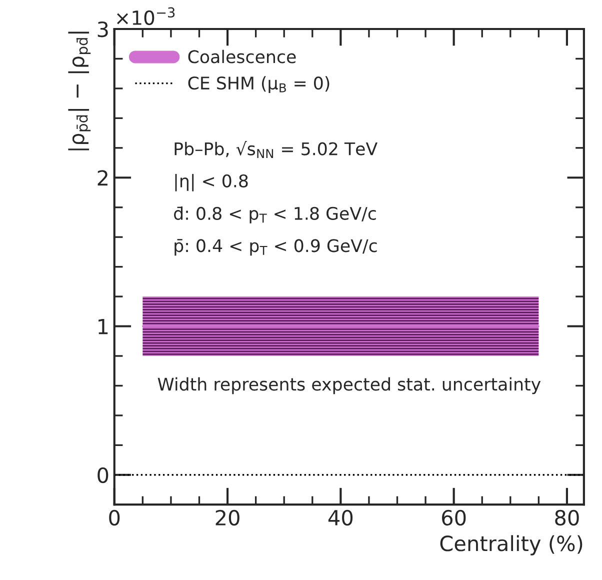 This screenshot has height=580, width=602. I want to click on y-tick-label: 0, so click(103, 475).